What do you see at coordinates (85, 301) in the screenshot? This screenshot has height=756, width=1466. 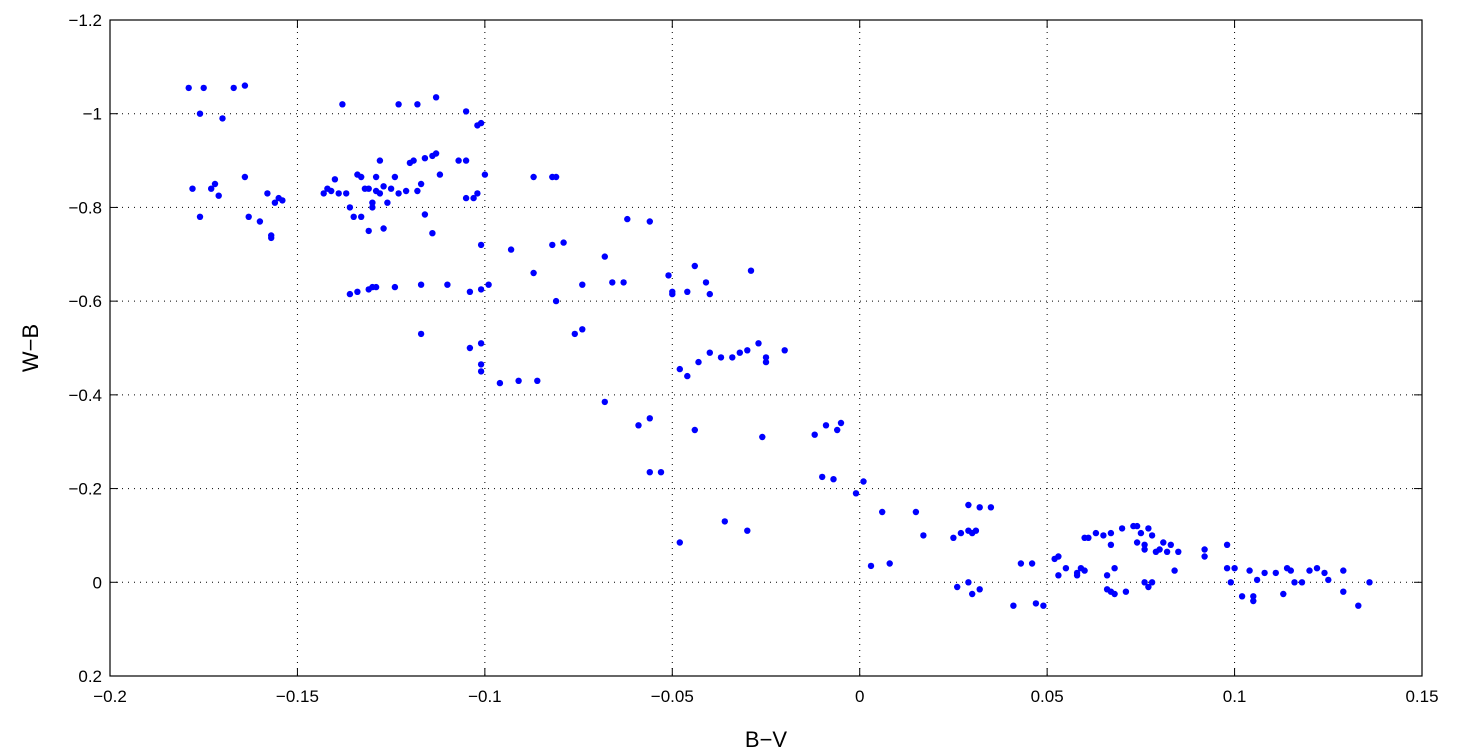 I see `y-tick-label: −0.6` at bounding box center [85, 301].